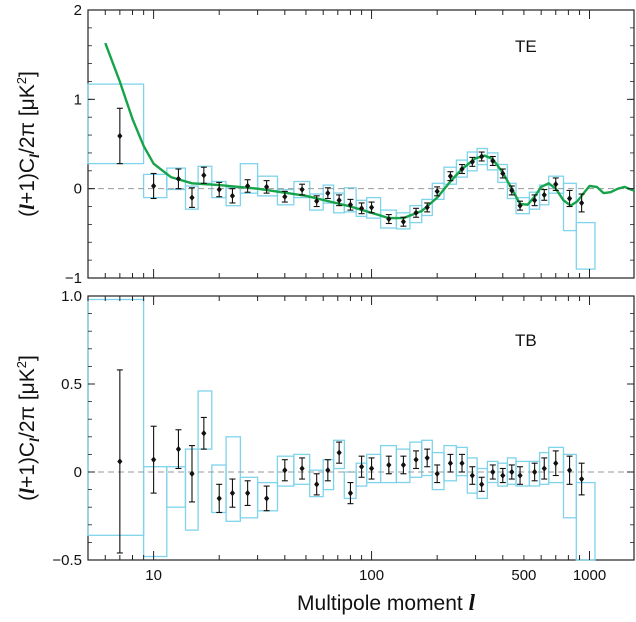 The height and width of the screenshot is (622, 636). I want to click on te-panel-tag: TE, so click(526, 46).